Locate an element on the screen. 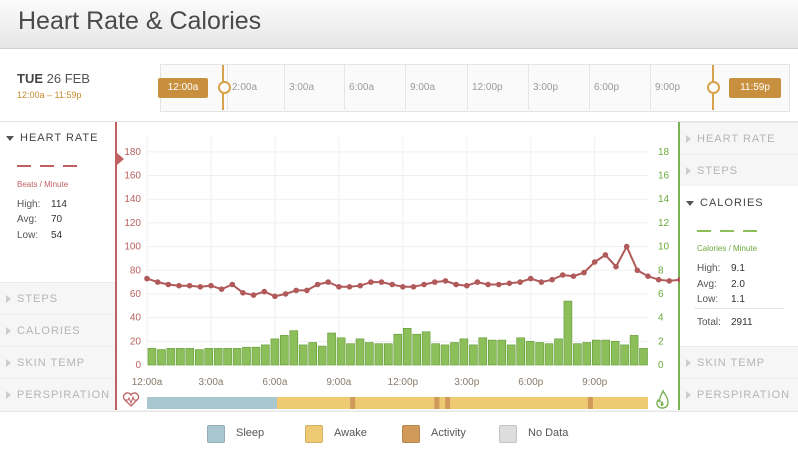 This screenshot has width=798, height=457. y-right-tick-label: 18 is located at coordinates (664, 152).